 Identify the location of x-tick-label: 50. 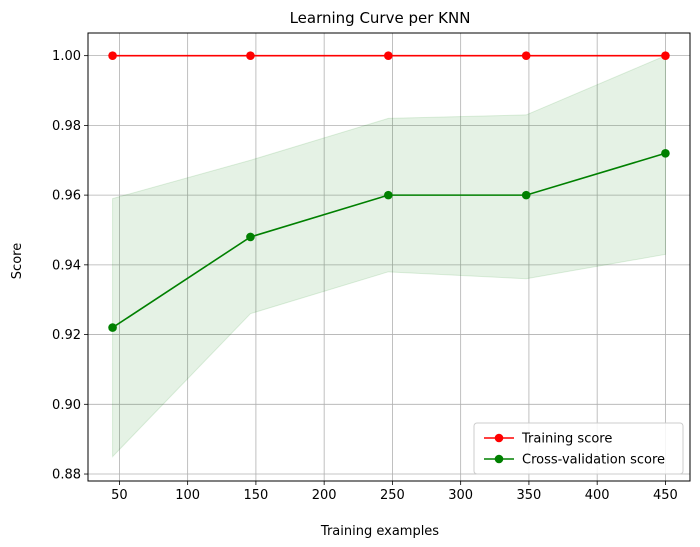
(119, 495).